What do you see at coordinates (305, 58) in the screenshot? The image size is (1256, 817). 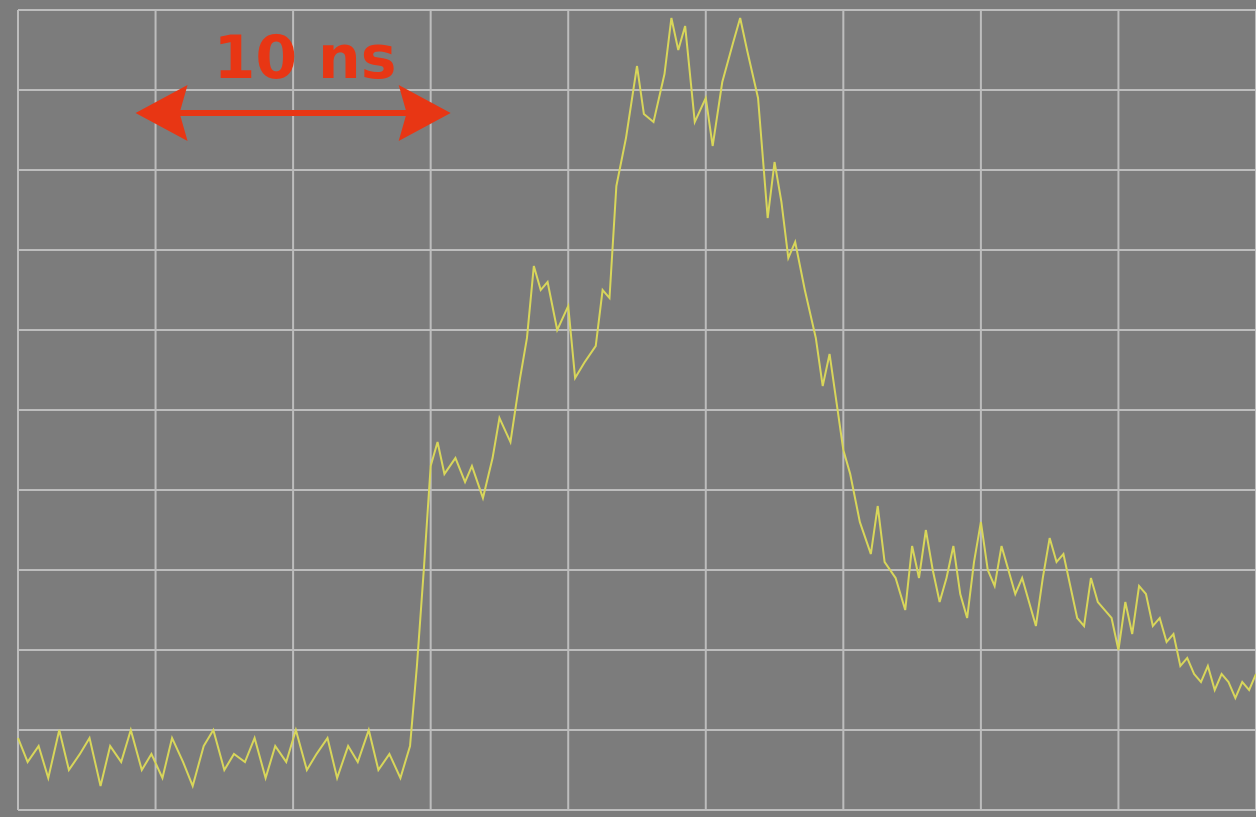 I see `scale-label: 10 ns` at bounding box center [305, 58].